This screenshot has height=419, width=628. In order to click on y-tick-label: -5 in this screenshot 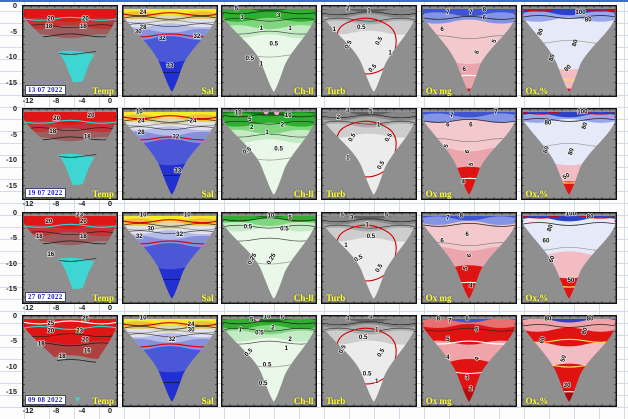, I will do `click(13, 134)`.